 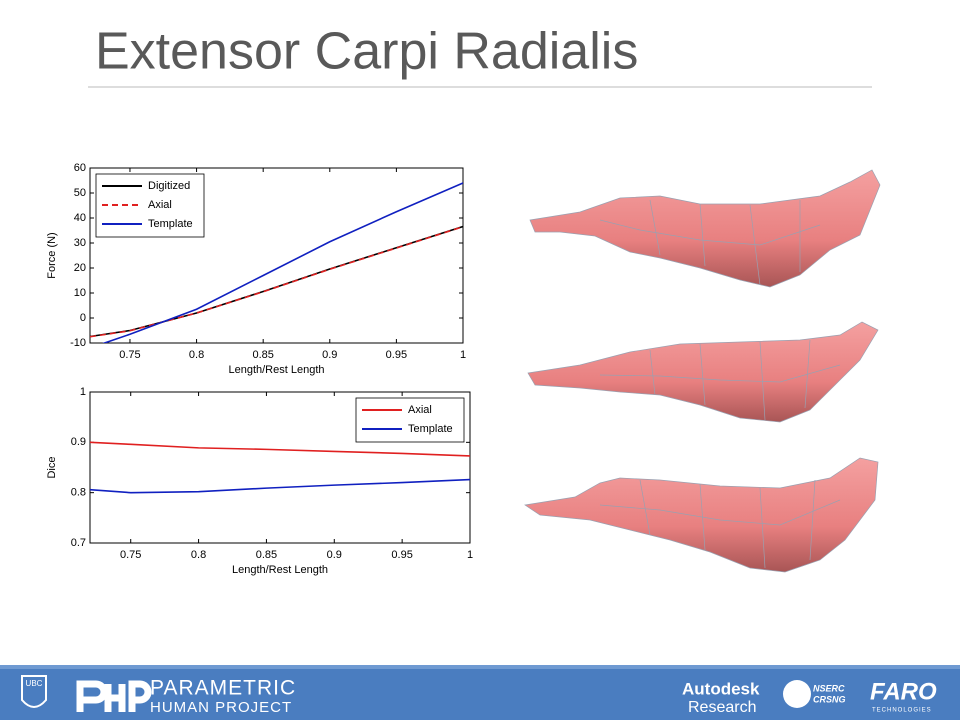 What do you see at coordinates (902, 711) in the screenshot?
I see `faro-logo: TECHNOLOGIES` at bounding box center [902, 711].